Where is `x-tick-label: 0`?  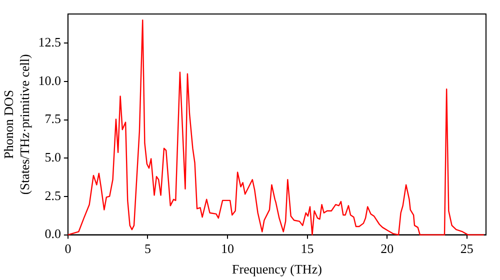 x-tick-label: 0 is located at coordinates (68, 248).